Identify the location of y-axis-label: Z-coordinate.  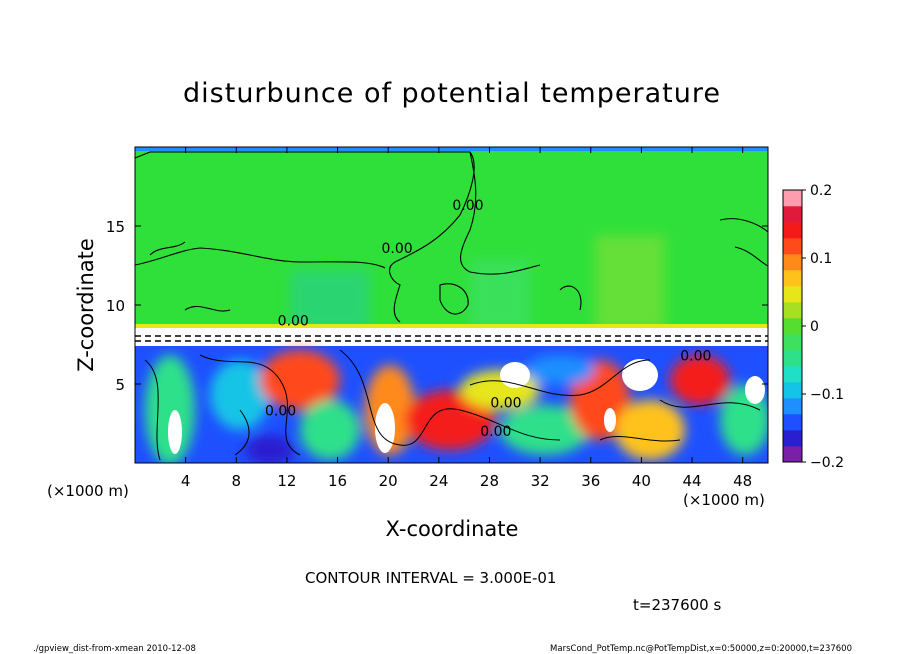
(86, 305).